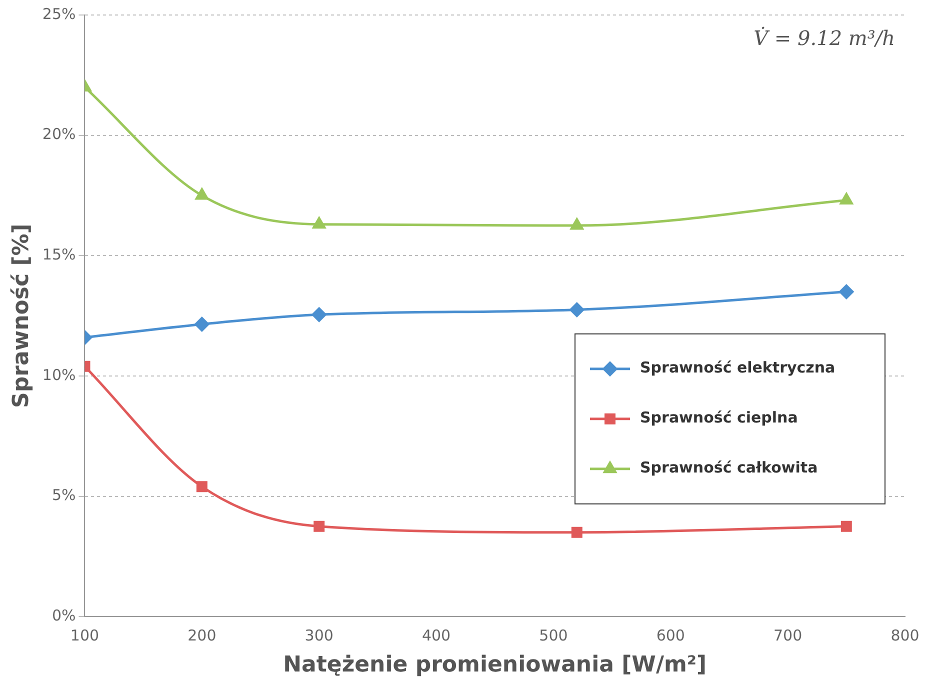 The width and height of the screenshot is (925, 688). What do you see at coordinates (59, 134) in the screenshot?
I see `y-tick-label: 20%` at bounding box center [59, 134].